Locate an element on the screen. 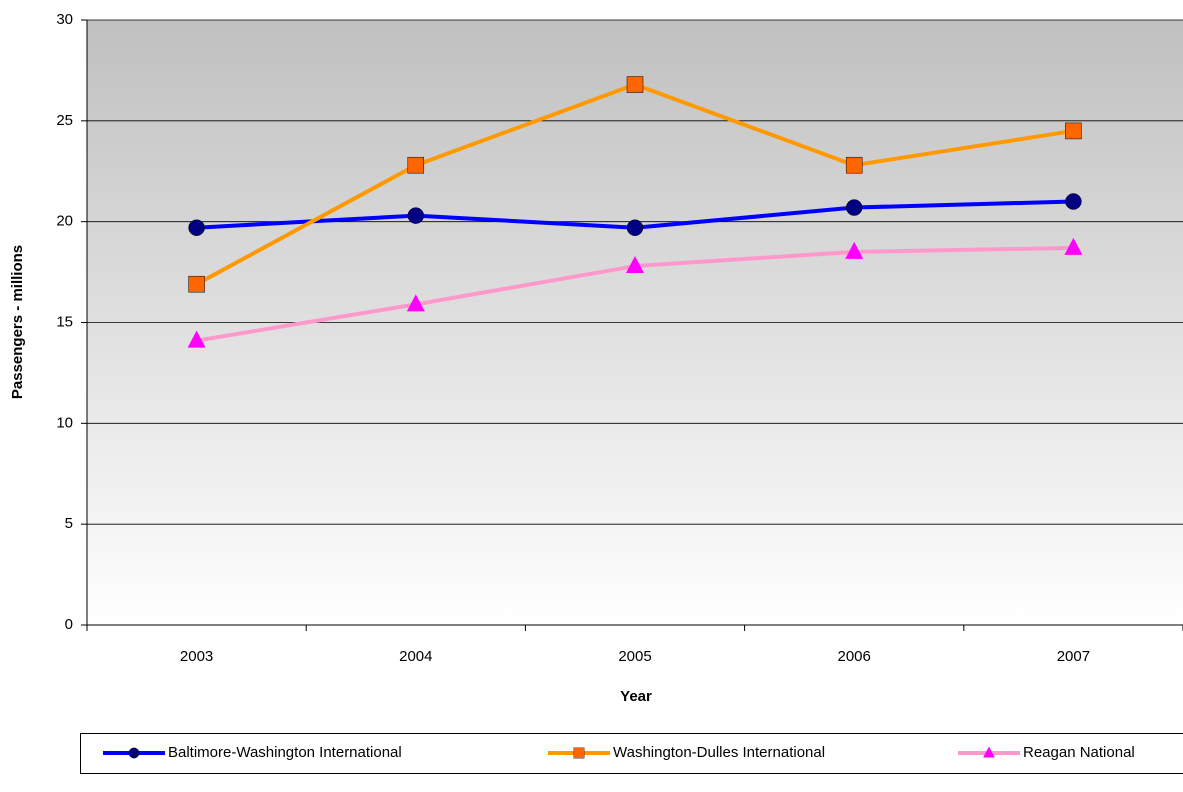 Image resolution: width=1183 pixels, height=792 pixels. x-tick-label: 2007 is located at coordinates (1073, 656).